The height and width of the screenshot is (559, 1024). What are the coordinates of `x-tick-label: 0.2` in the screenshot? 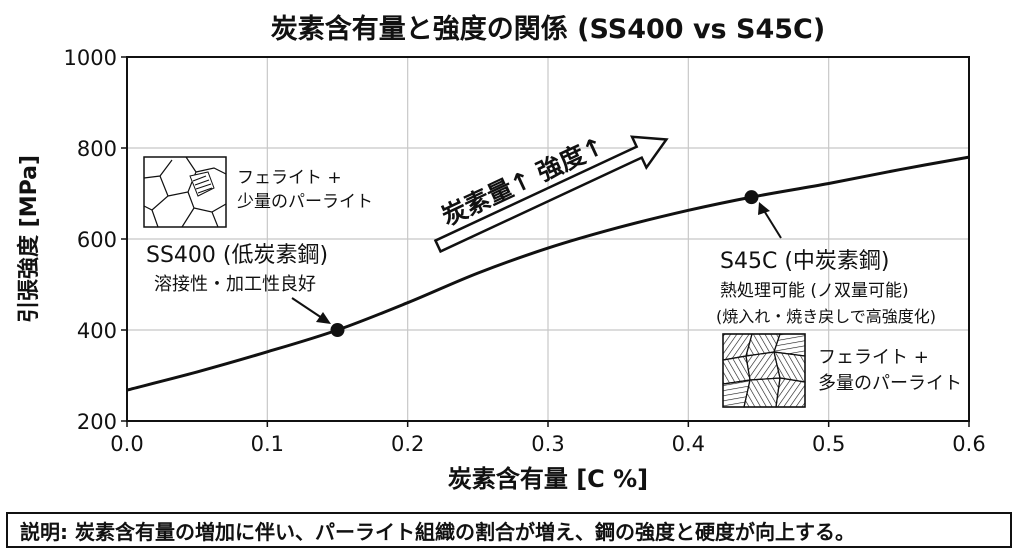 It's located at (407, 444).